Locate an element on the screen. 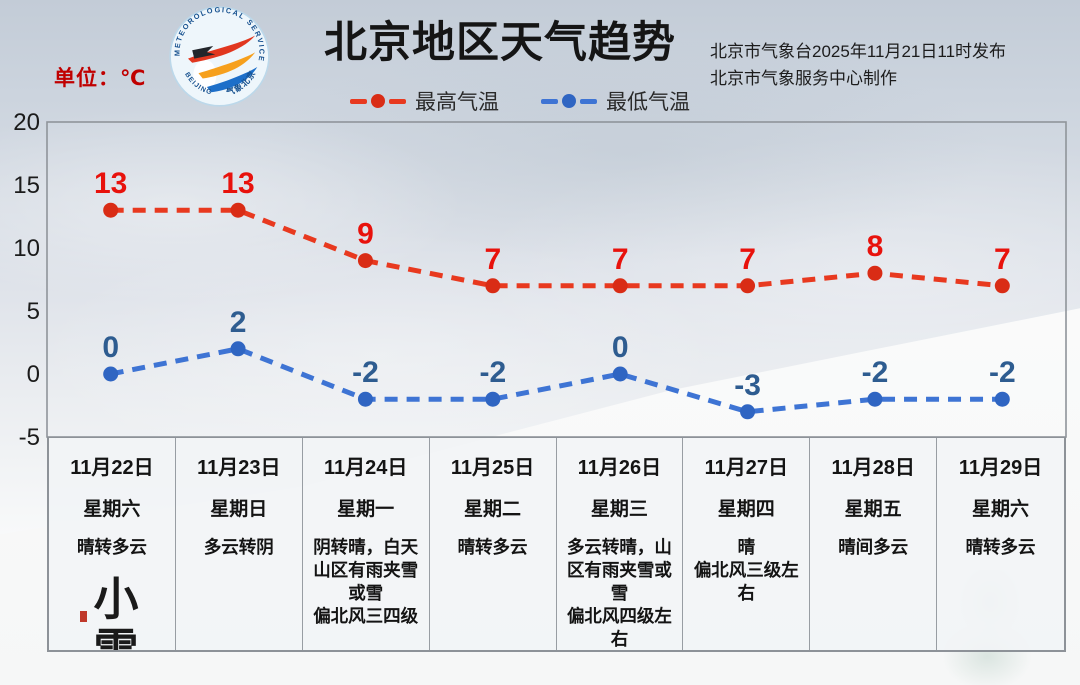 The width and height of the screenshot is (1080, 685). forecast-day-cell: 11月29日 星期六 晴转多云 is located at coordinates (1000, 544).